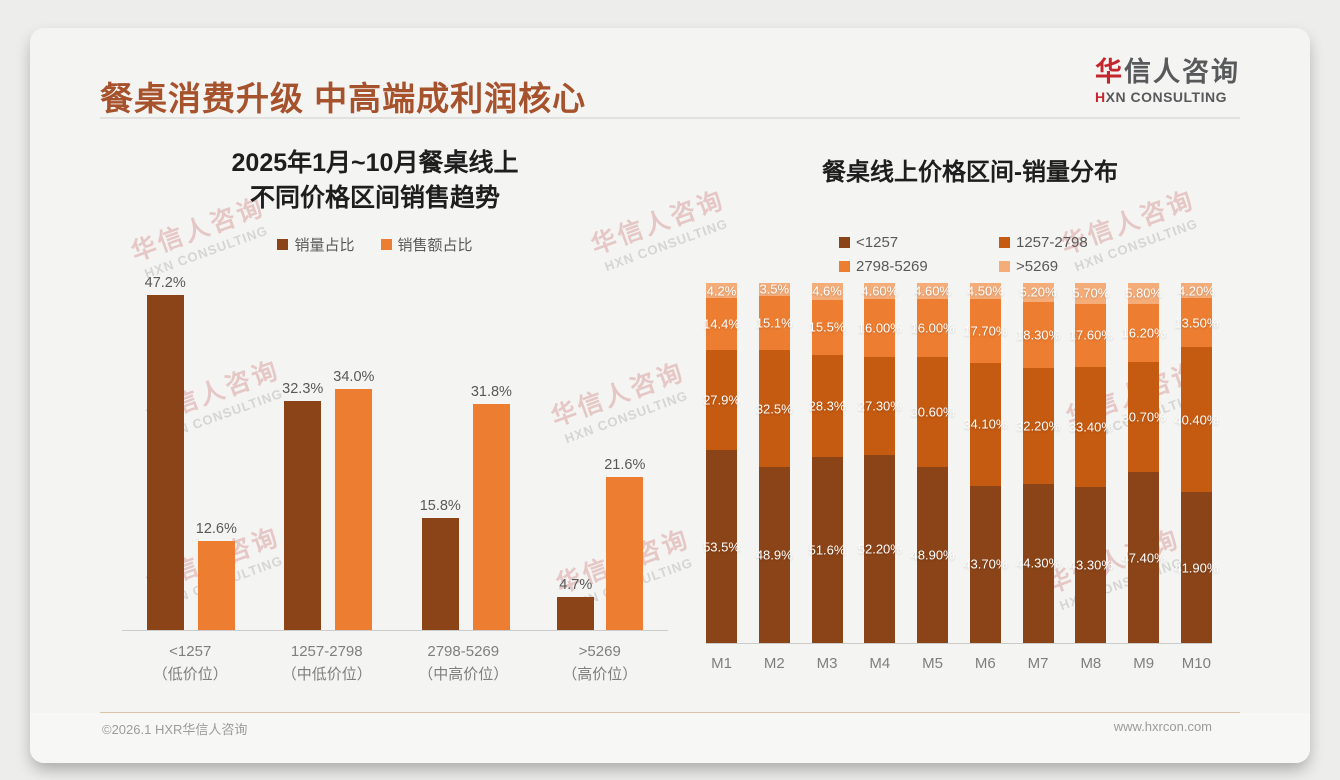  What do you see at coordinates (892, 266) in the screenshot?
I see `legend-label: 2798-5269` at bounding box center [892, 266].